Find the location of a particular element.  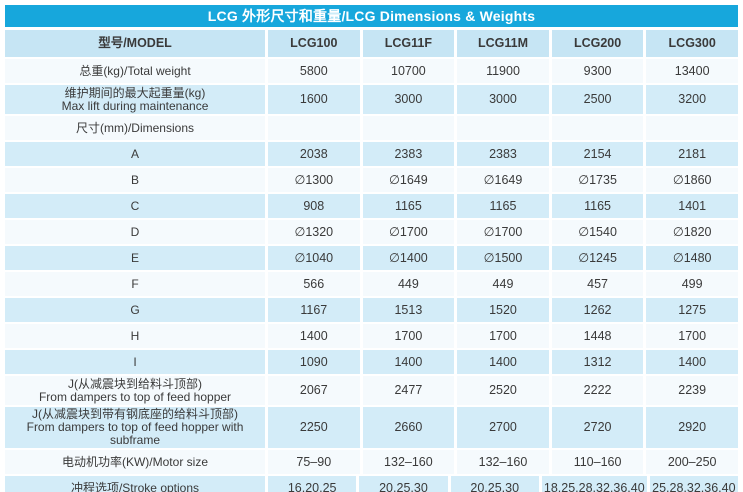

row-label-line: D is located at coordinates (135, 231).